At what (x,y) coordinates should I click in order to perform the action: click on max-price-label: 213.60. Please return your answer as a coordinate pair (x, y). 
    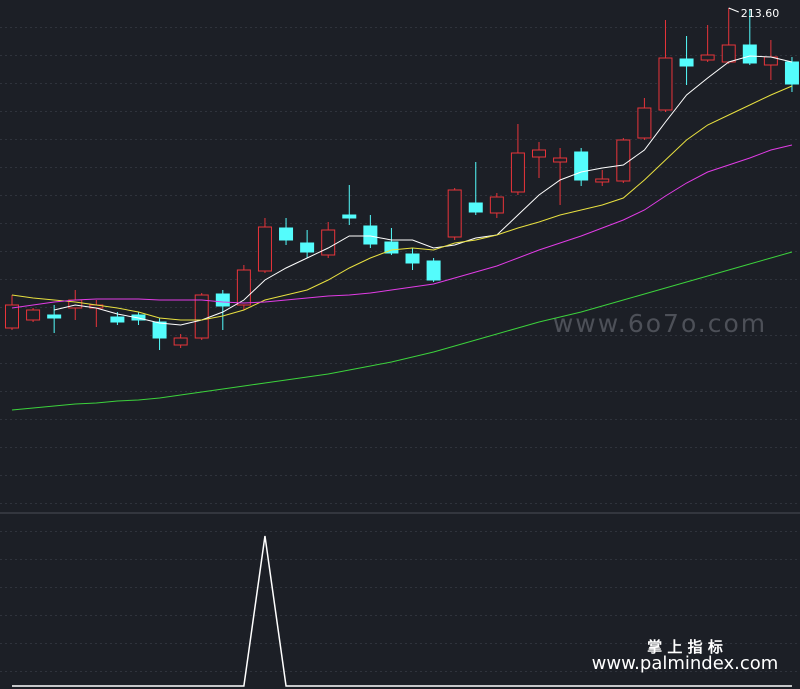
    Looking at the image, I should click on (760, 13).